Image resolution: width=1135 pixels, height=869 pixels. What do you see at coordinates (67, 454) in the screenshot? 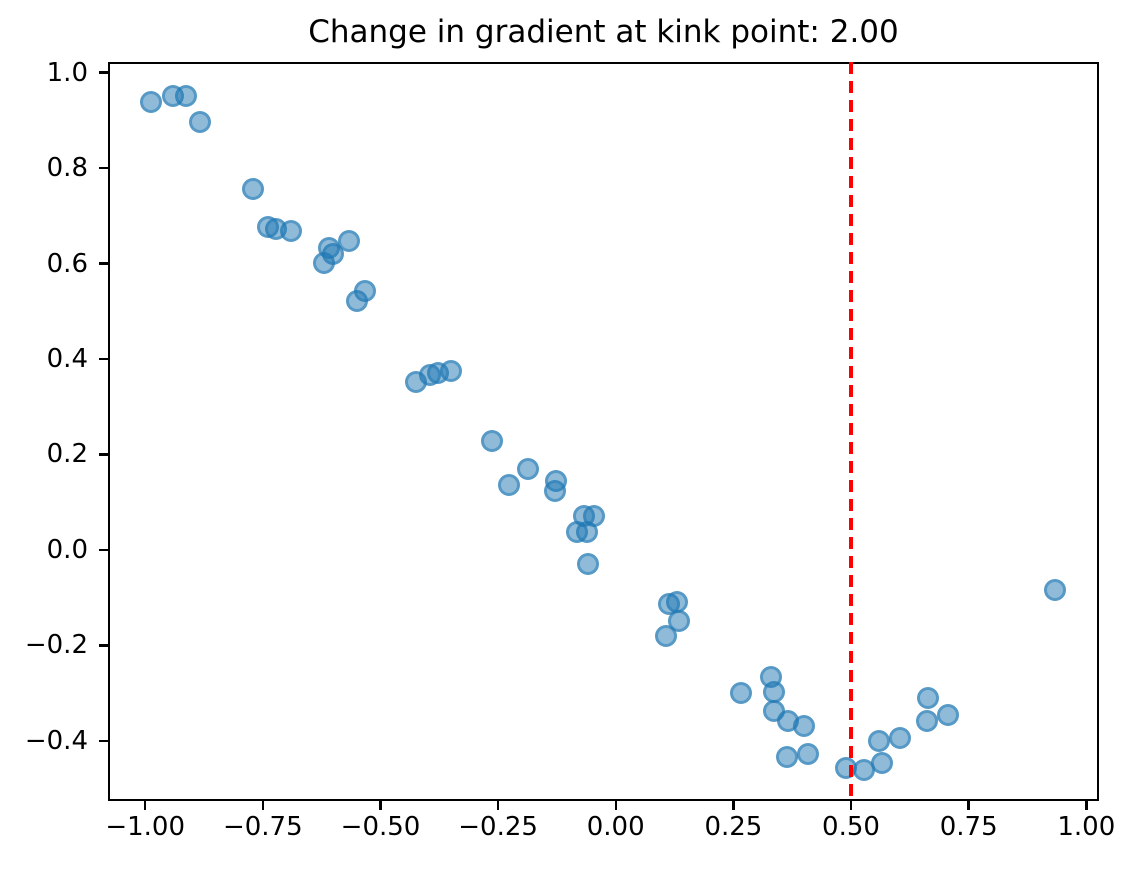
I see `y-tick-label: 0.2` at bounding box center [67, 454].